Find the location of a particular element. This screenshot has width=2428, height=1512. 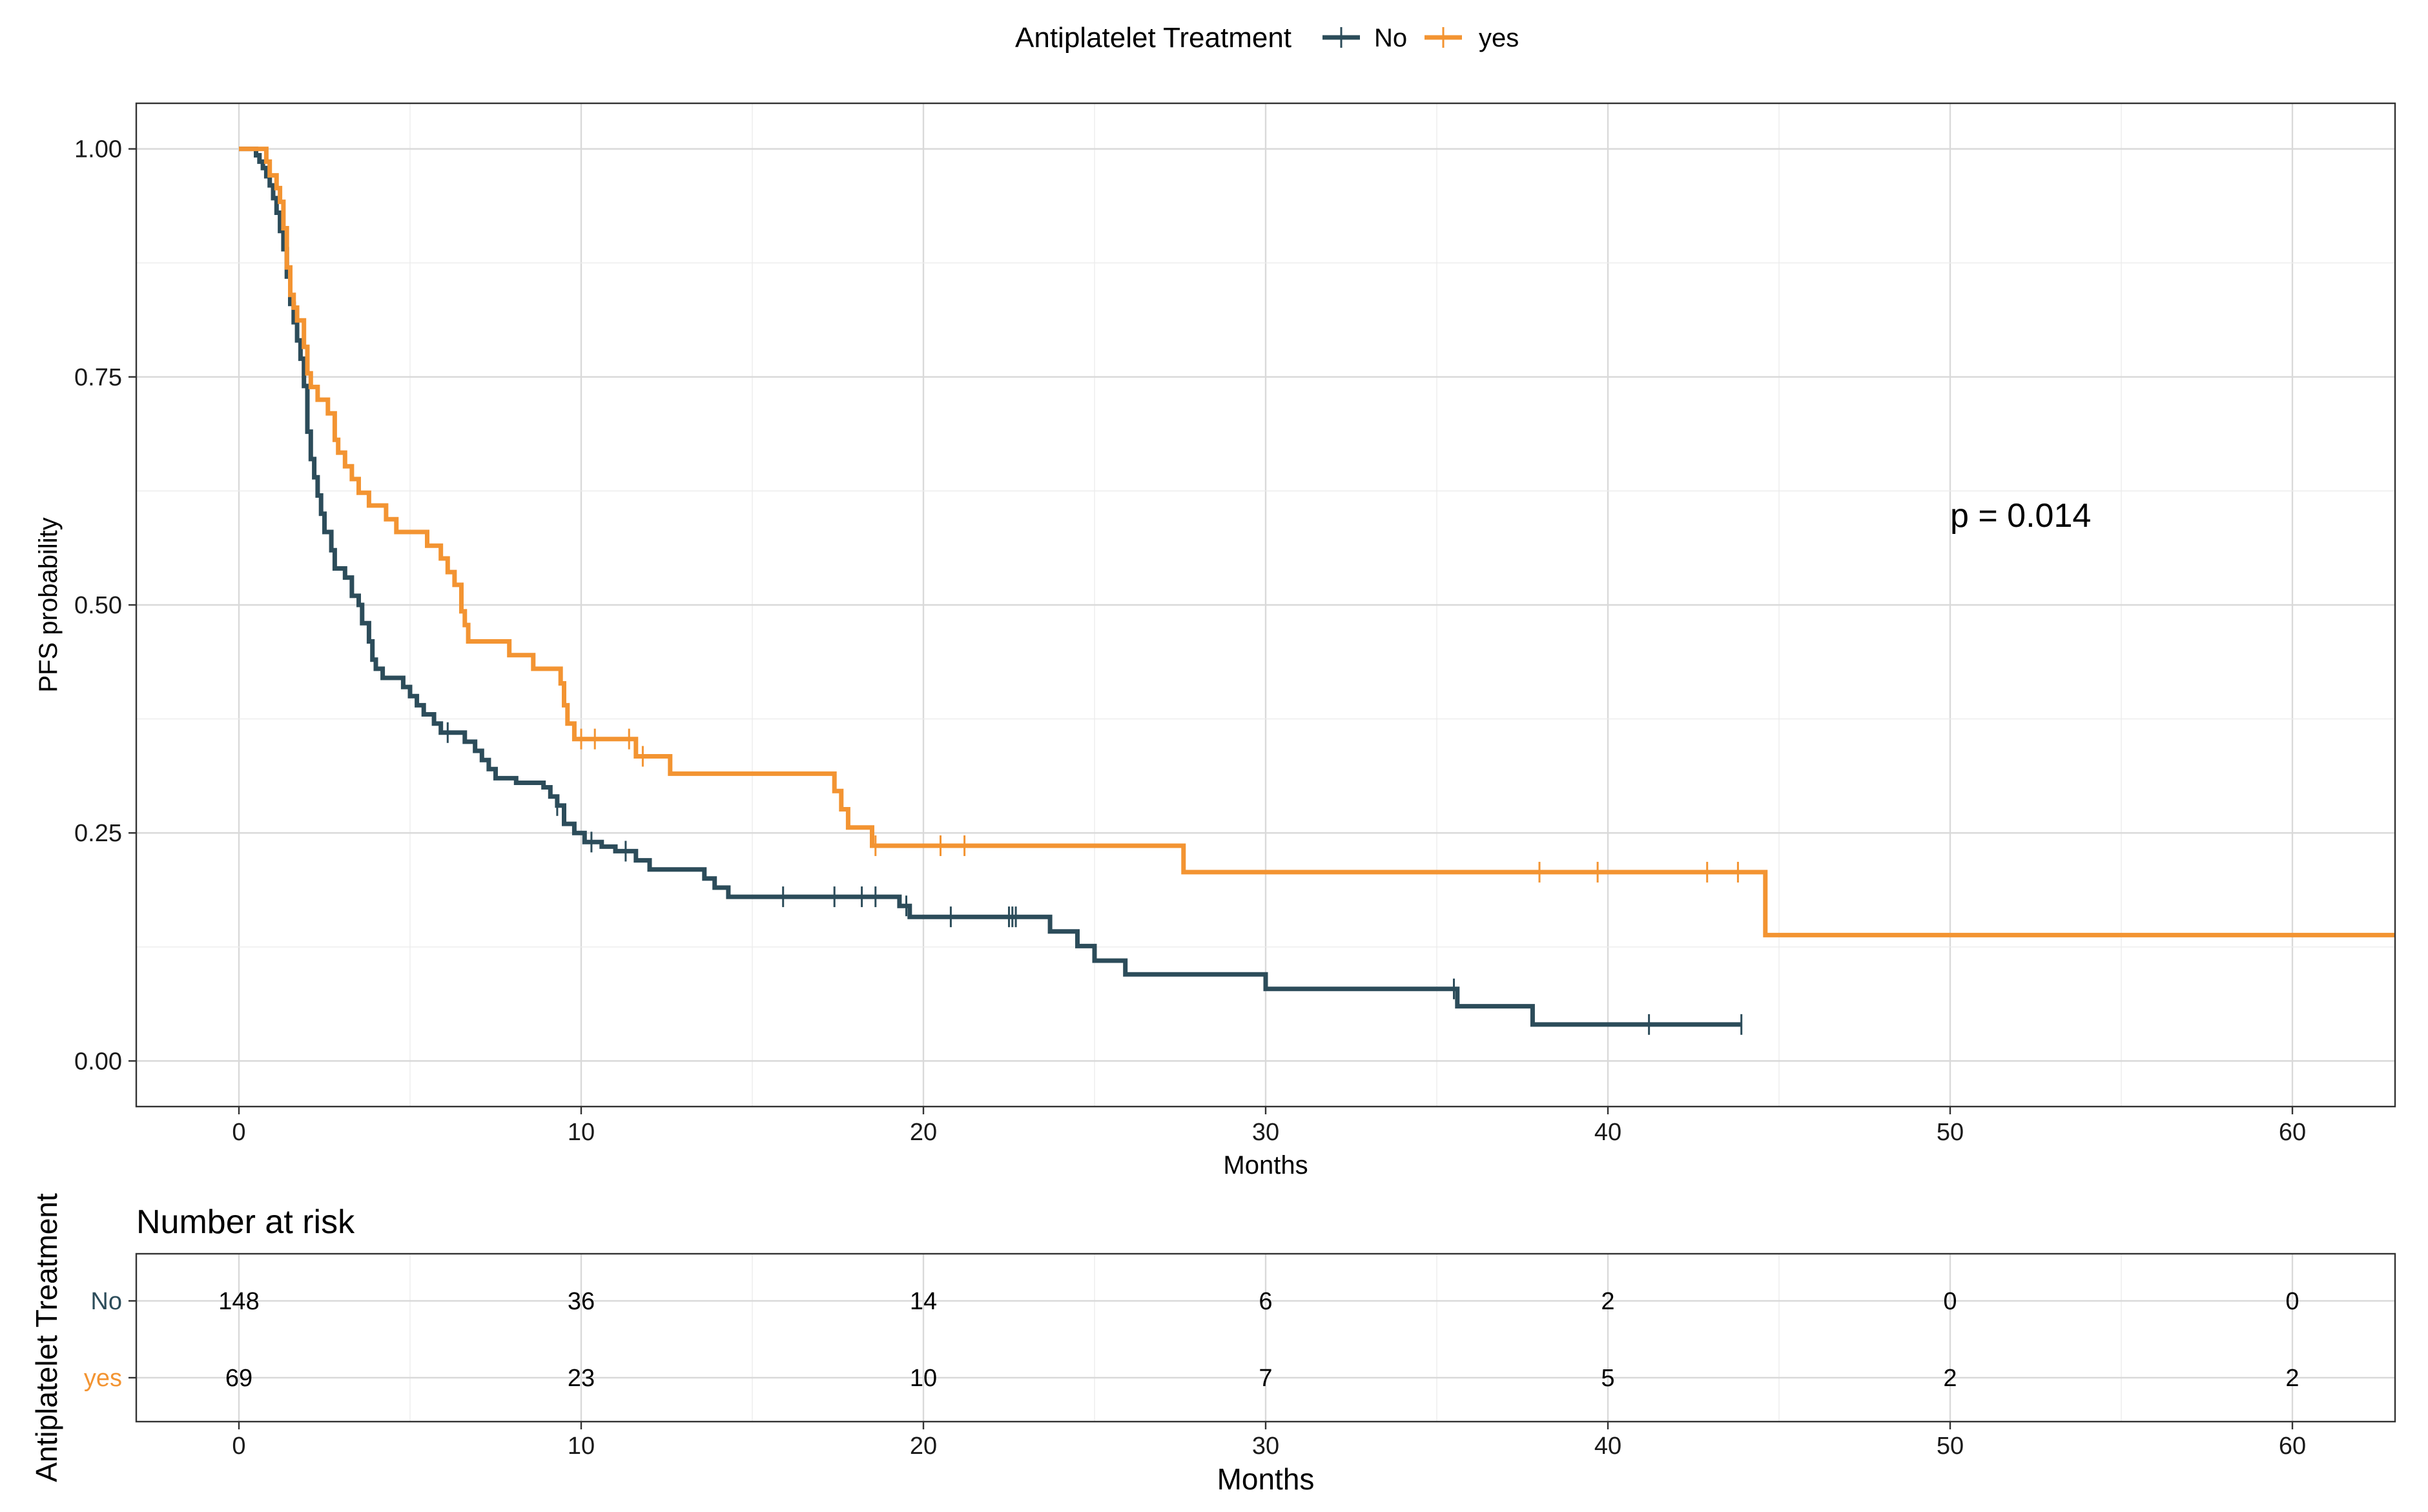

x-tick-label: 0 is located at coordinates (238, 1132).